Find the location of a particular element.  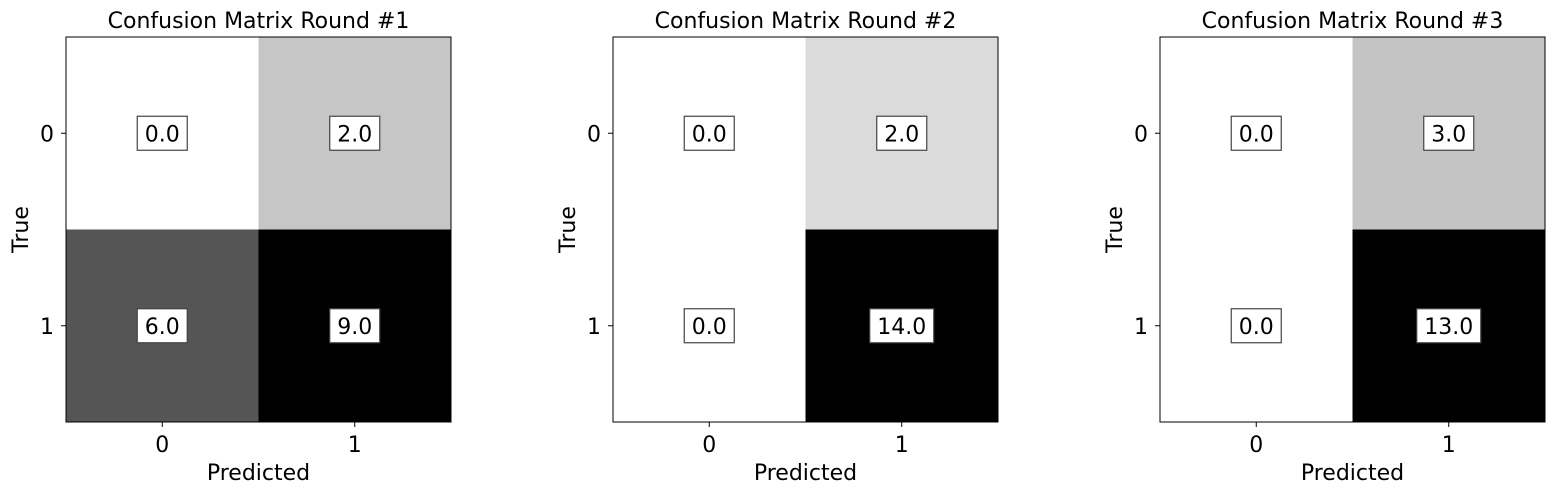

data-label: 13.0 is located at coordinates (1448, 327).